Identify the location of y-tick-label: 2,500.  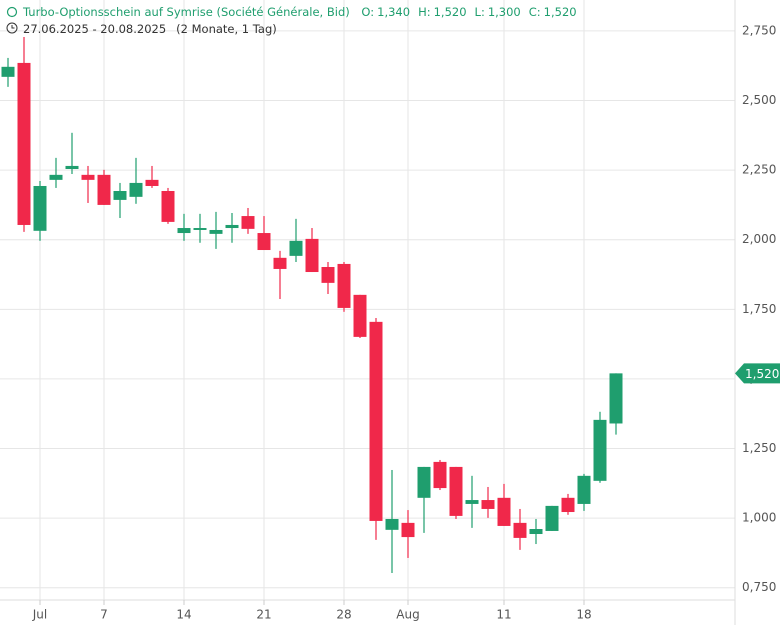
(759, 100).